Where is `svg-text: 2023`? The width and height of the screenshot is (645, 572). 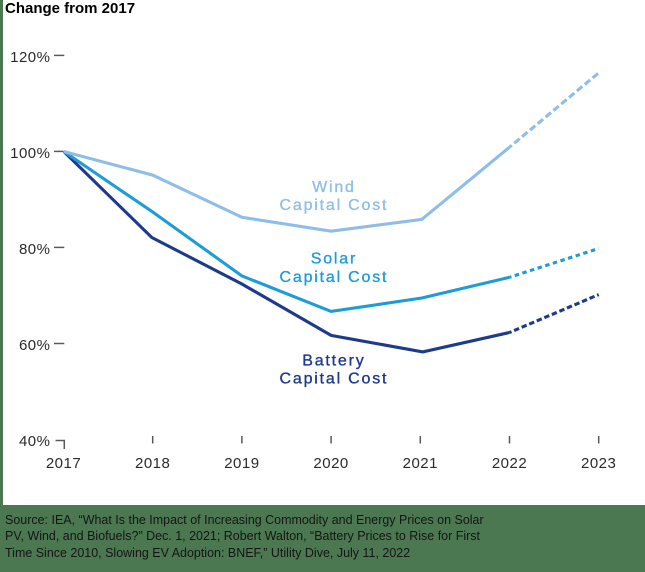
svg-text: 2023 is located at coordinates (598, 463).